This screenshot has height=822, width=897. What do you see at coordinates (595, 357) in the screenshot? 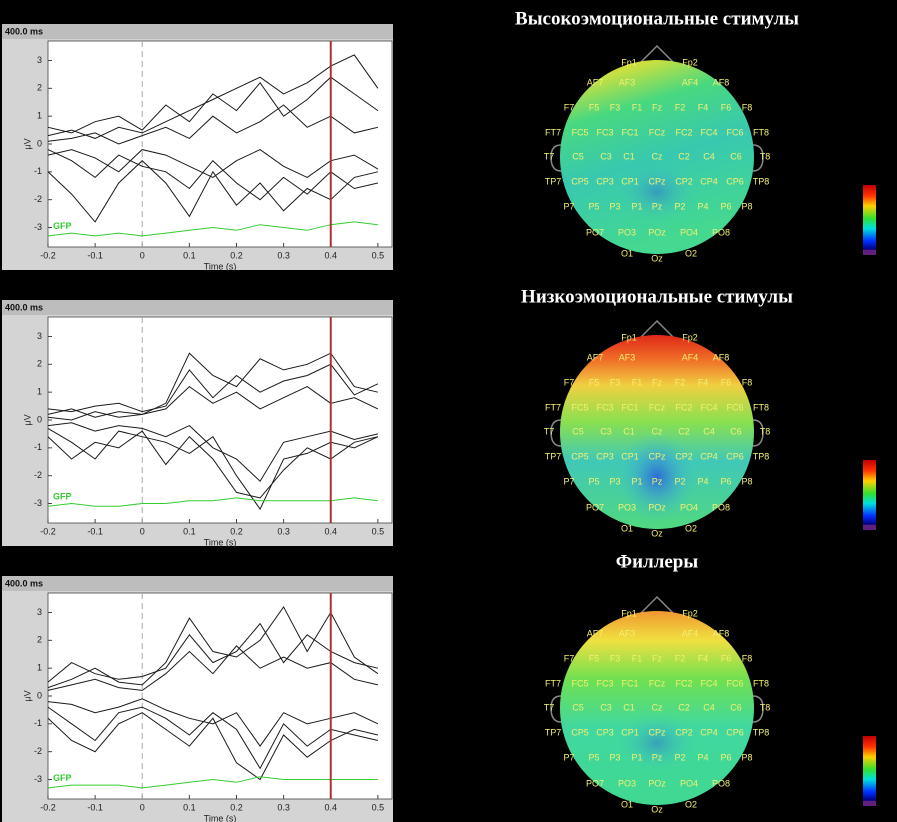
I see `electrode-label: AF7` at bounding box center [595, 357].